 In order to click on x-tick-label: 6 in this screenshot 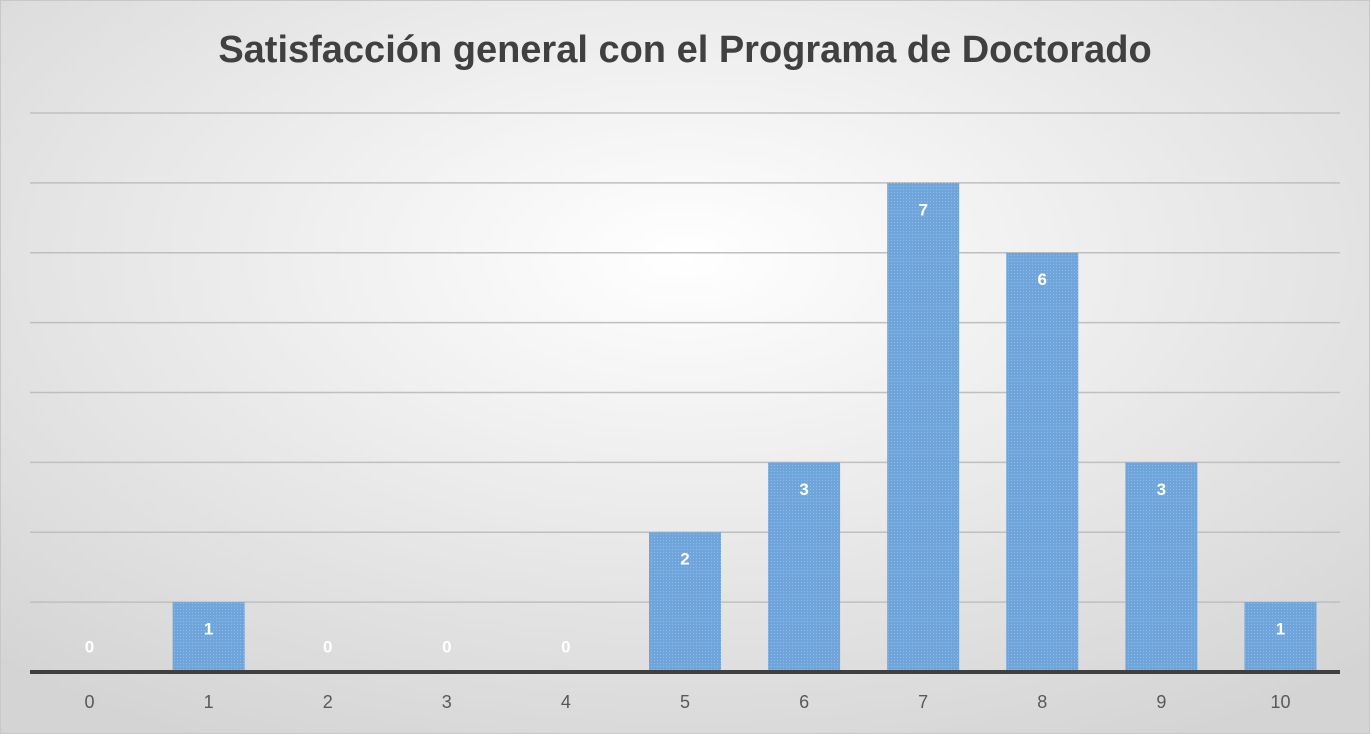, I will do `click(804, 702)`.